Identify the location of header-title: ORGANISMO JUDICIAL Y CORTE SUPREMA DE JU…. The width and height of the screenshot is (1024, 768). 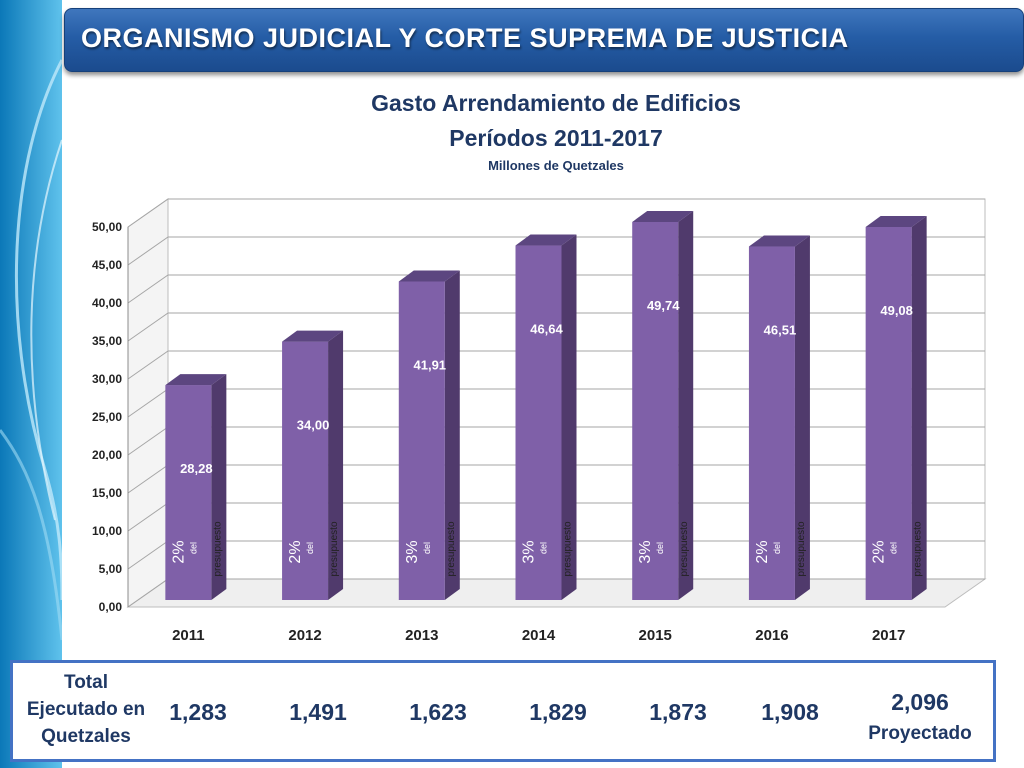
(465, 38).